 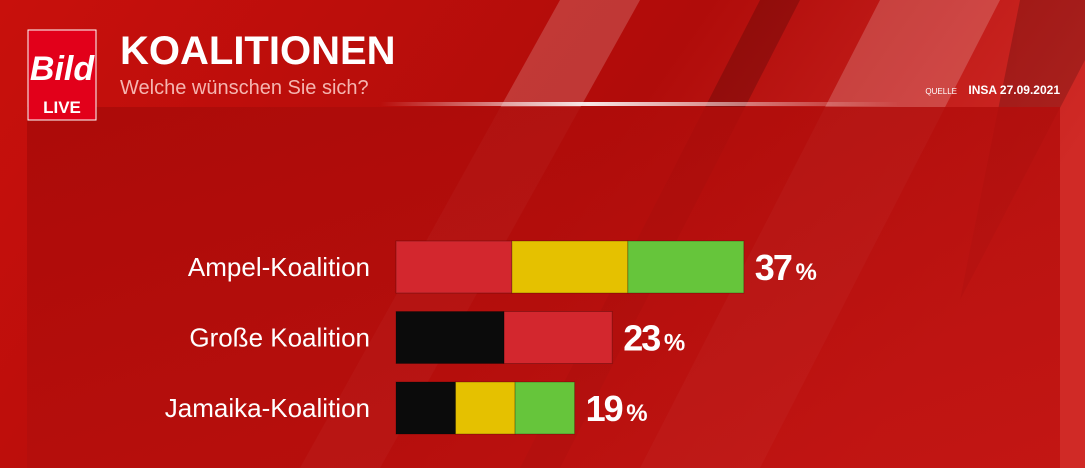 I want to click on category-label: Jamaika-Koalition, so click(x=267, y=408).